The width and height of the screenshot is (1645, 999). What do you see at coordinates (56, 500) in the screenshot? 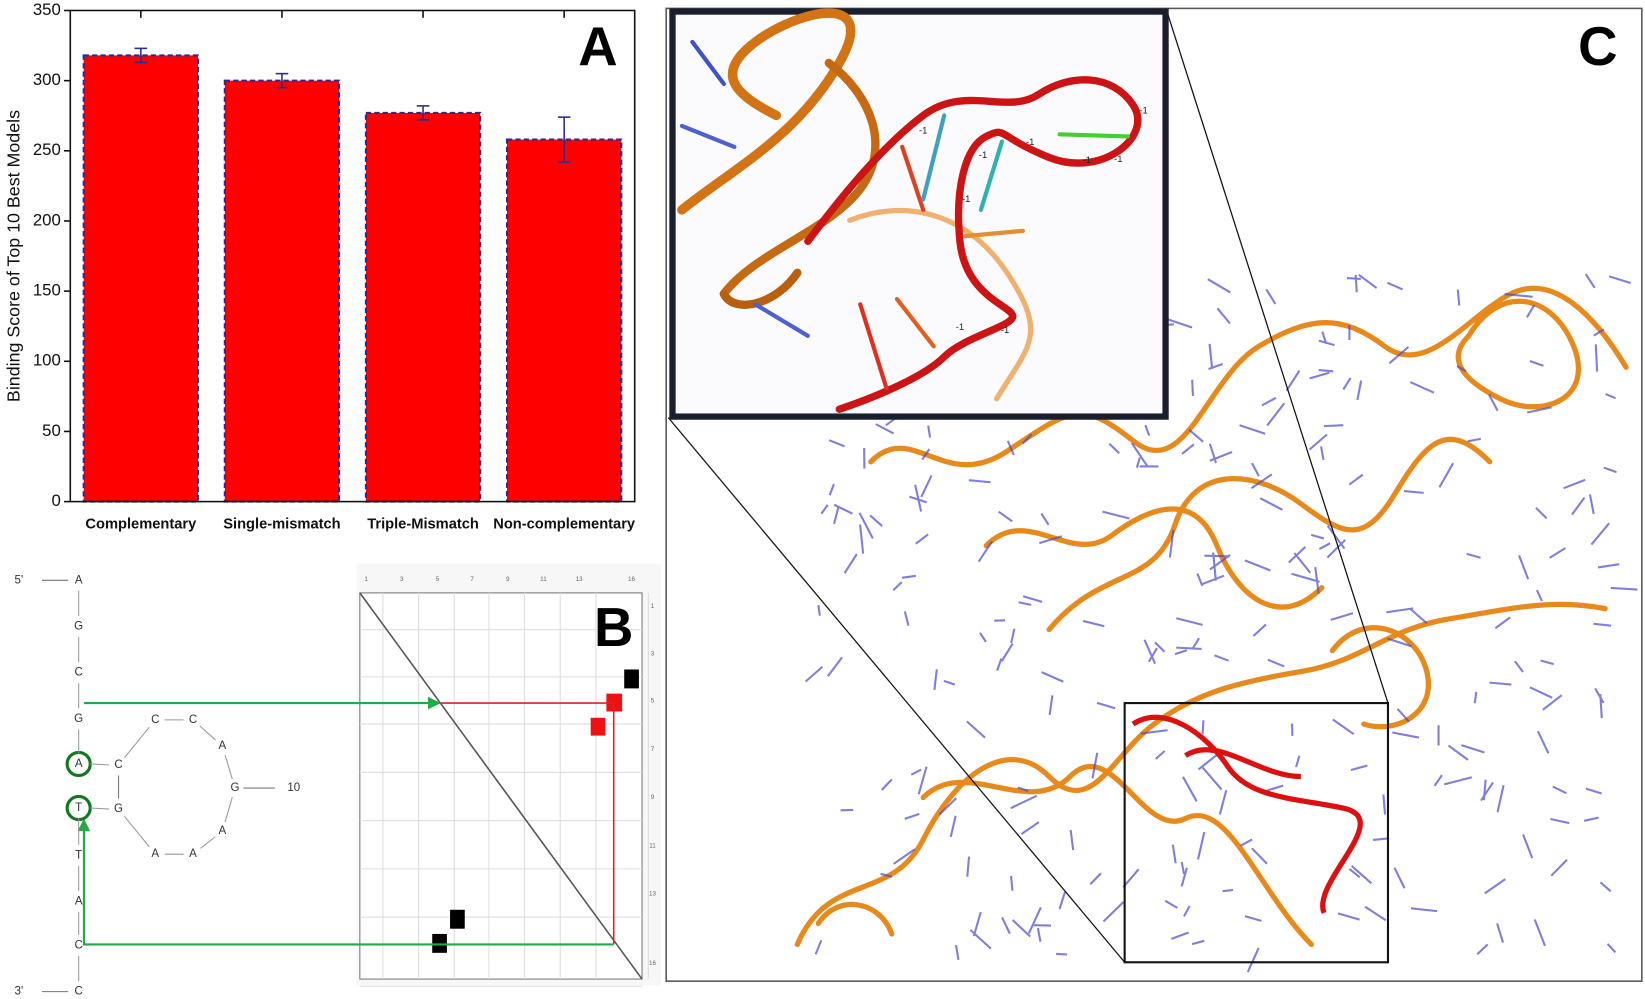
I see `y-tick-label: 0` at bounding box center [56, 500].